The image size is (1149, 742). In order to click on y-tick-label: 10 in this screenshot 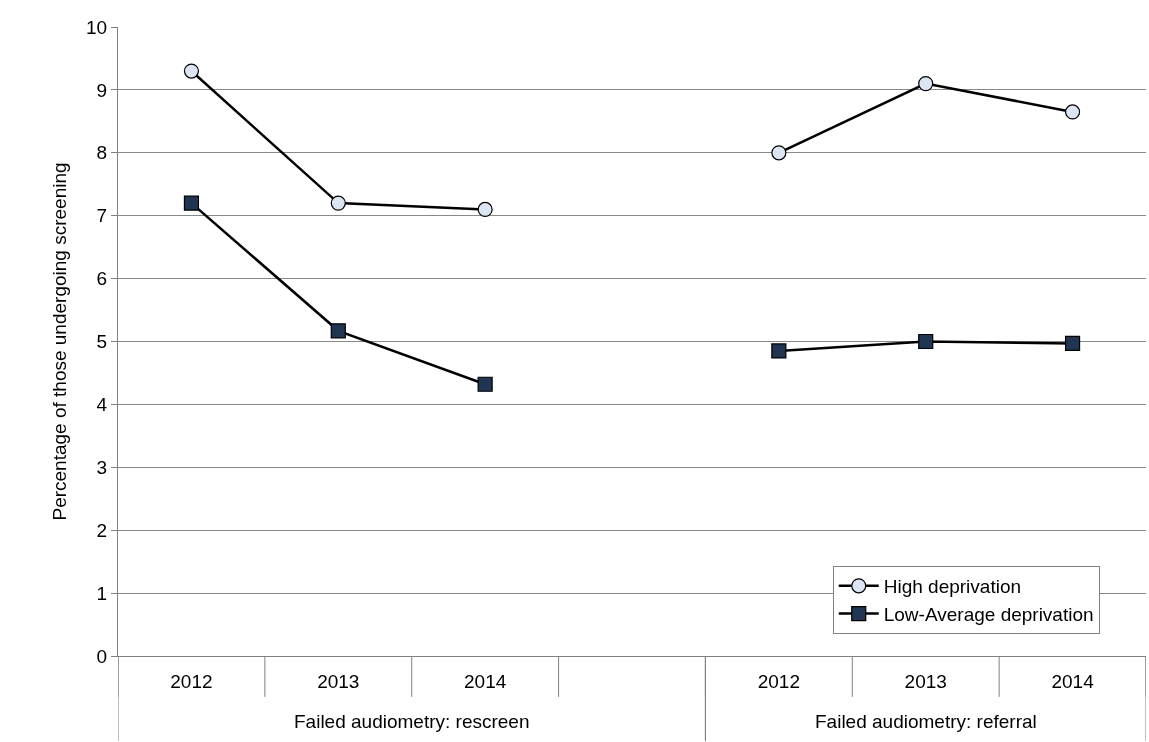, I will do `click(97, 27)`.